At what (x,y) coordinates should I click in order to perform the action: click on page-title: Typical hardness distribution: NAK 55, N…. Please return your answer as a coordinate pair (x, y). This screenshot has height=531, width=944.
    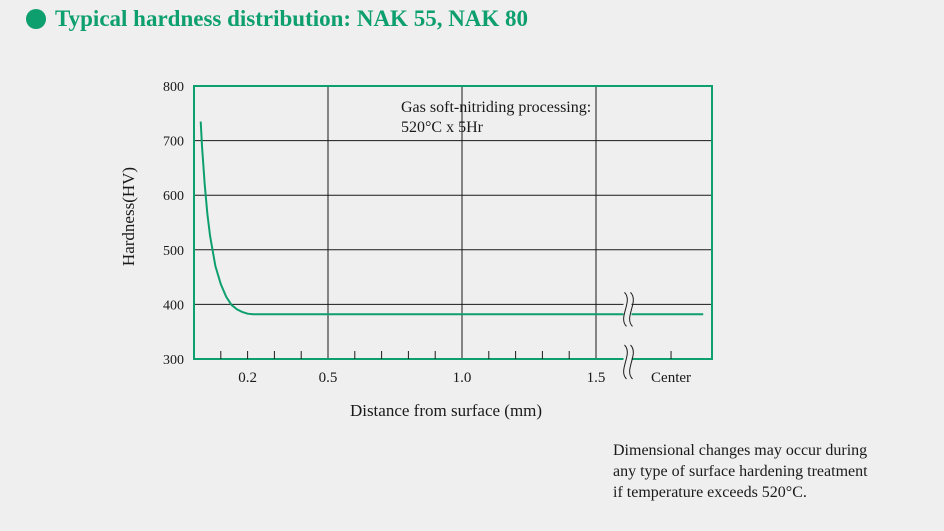
    Looking at the image, I should click on (292, 18).